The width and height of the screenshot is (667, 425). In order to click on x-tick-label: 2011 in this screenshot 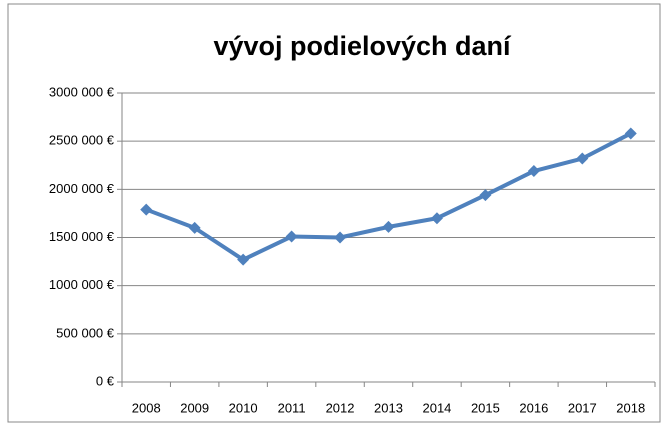, I will do `click(292, 407)`.